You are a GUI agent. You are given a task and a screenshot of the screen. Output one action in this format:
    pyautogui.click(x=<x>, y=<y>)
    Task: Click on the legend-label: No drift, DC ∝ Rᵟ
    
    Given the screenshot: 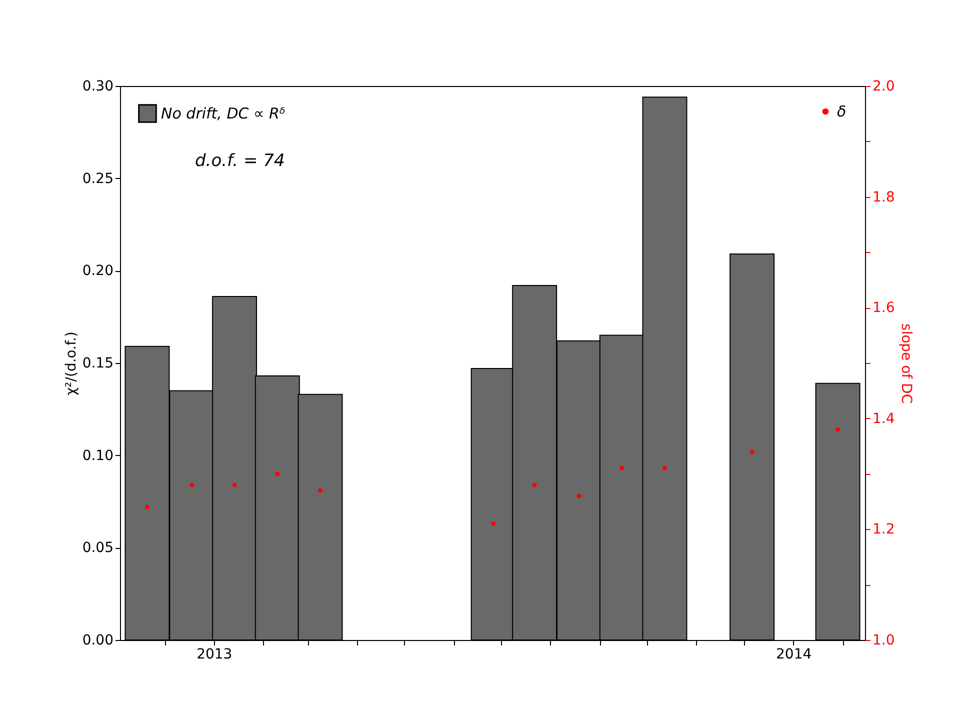 What is the action you would take?
    pyautogui.click(x=223, y=113)
    